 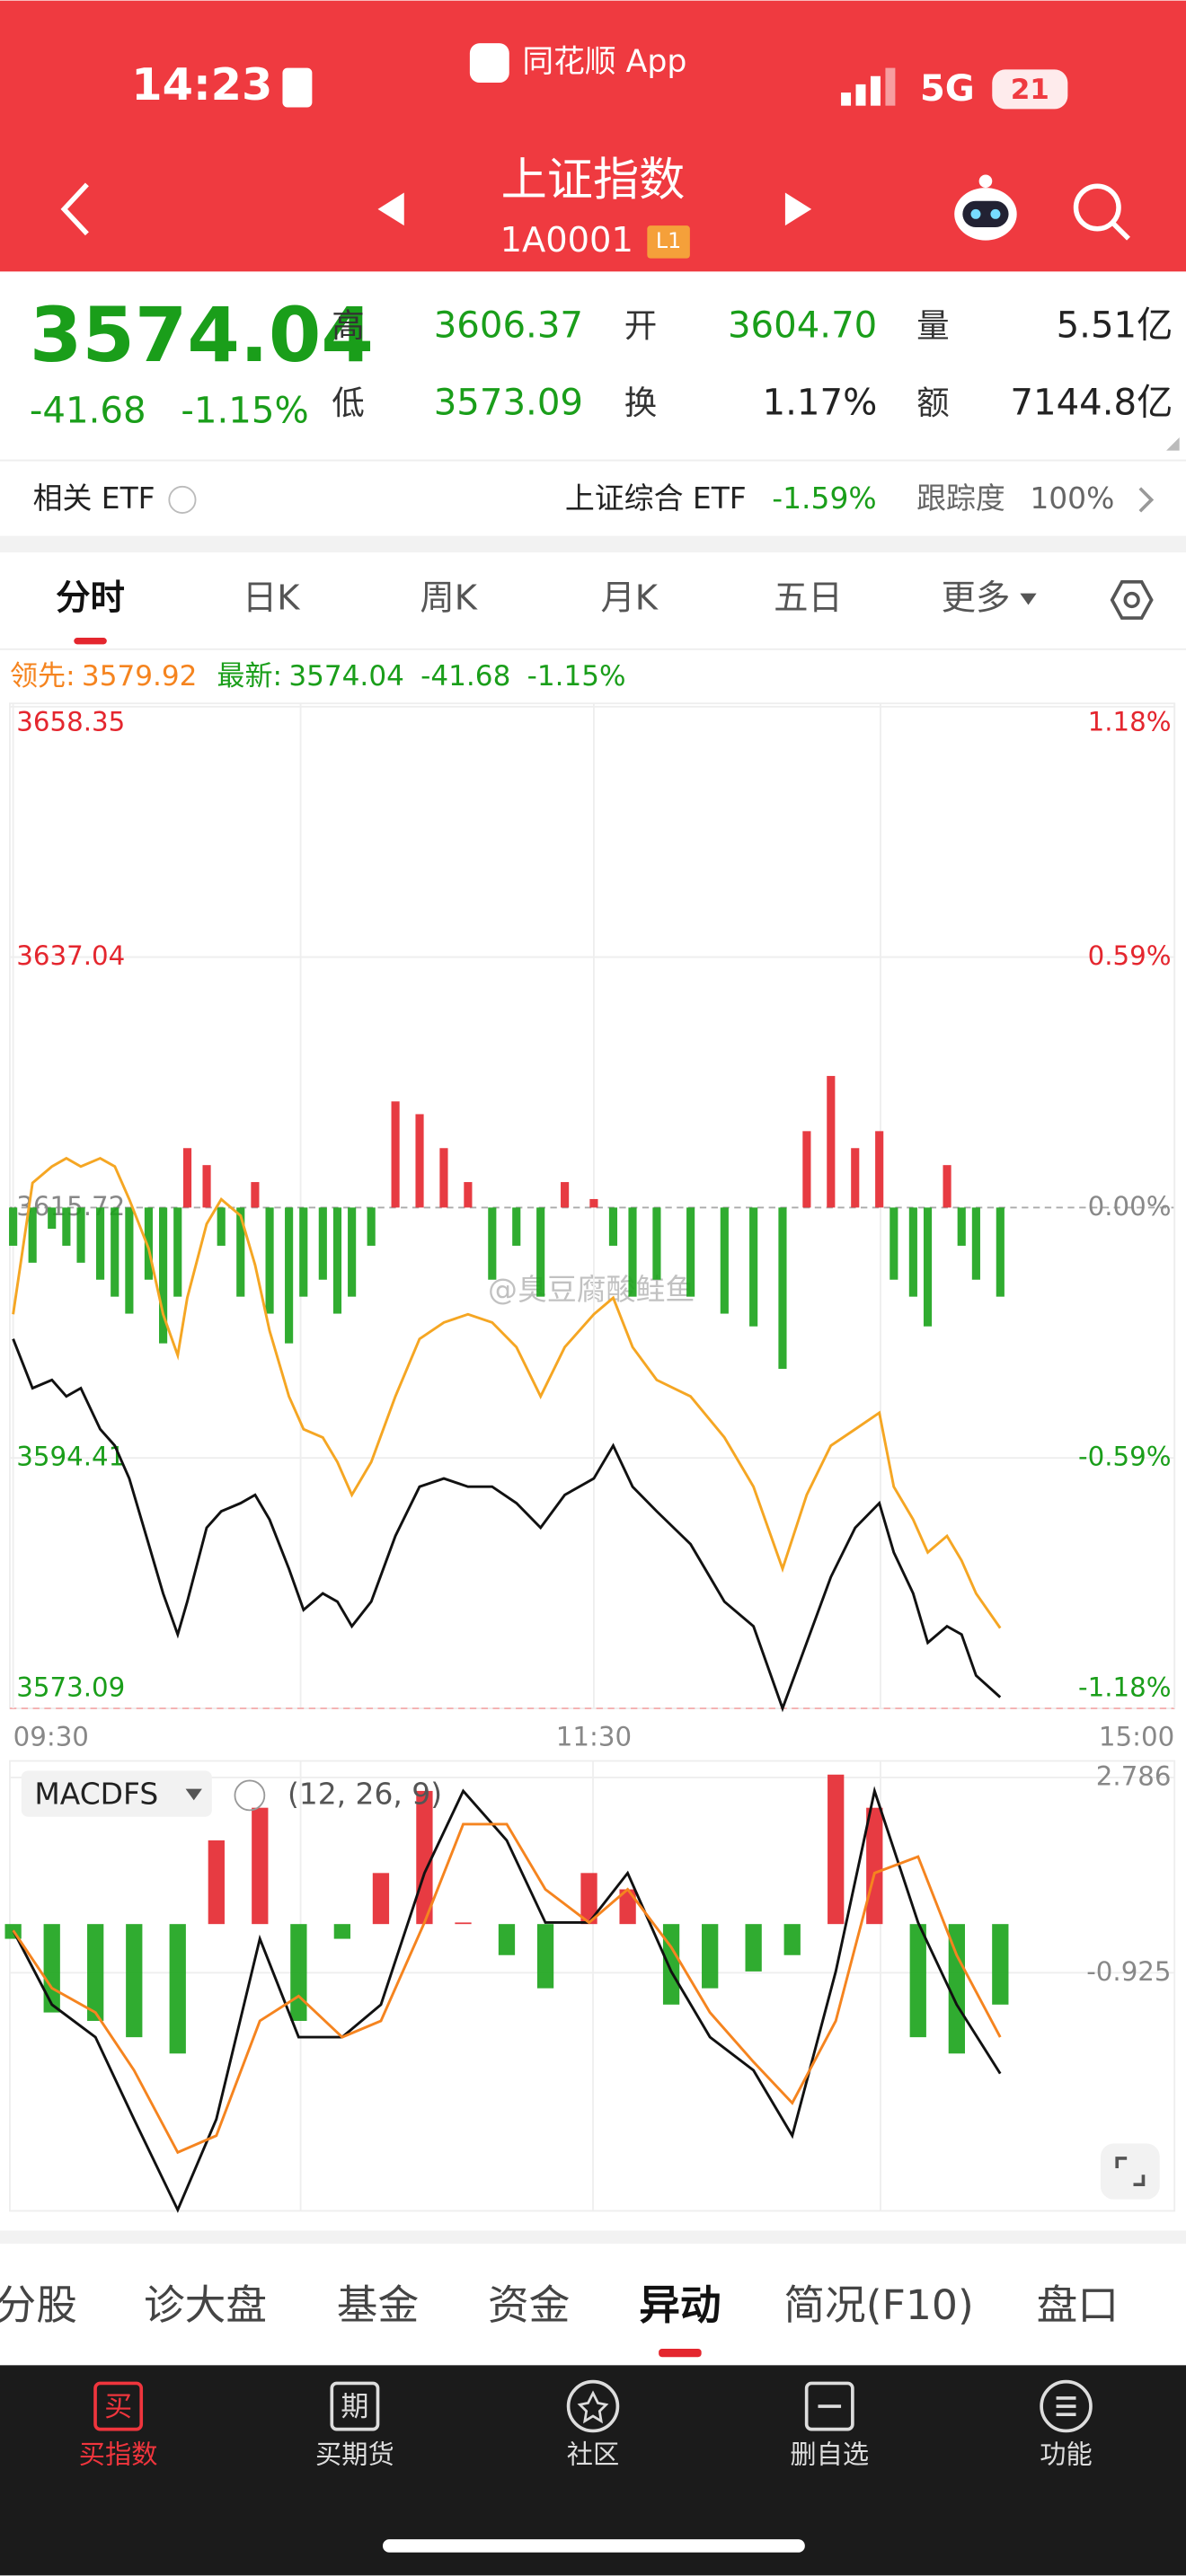 I want to click on nav-icon, so click(x=829, y=2406).